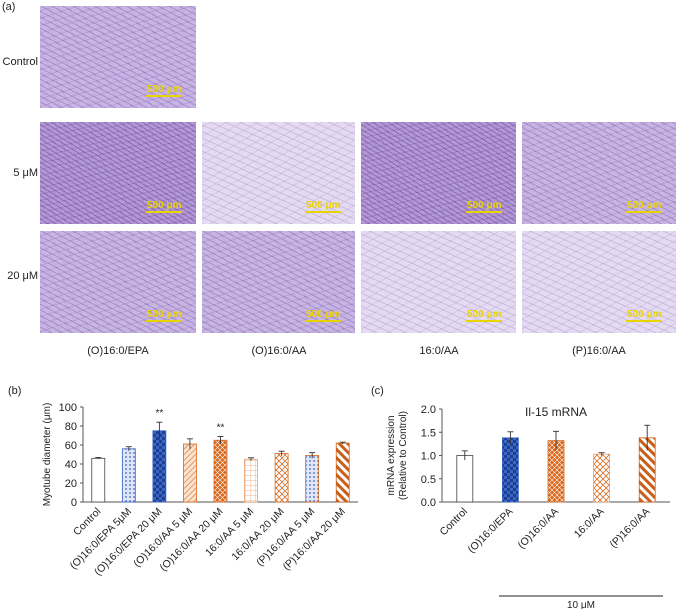 Image resolution: width=677 pixels, height=612 pixels. I want to click on panel-b-label: (b), so click(15, 391).